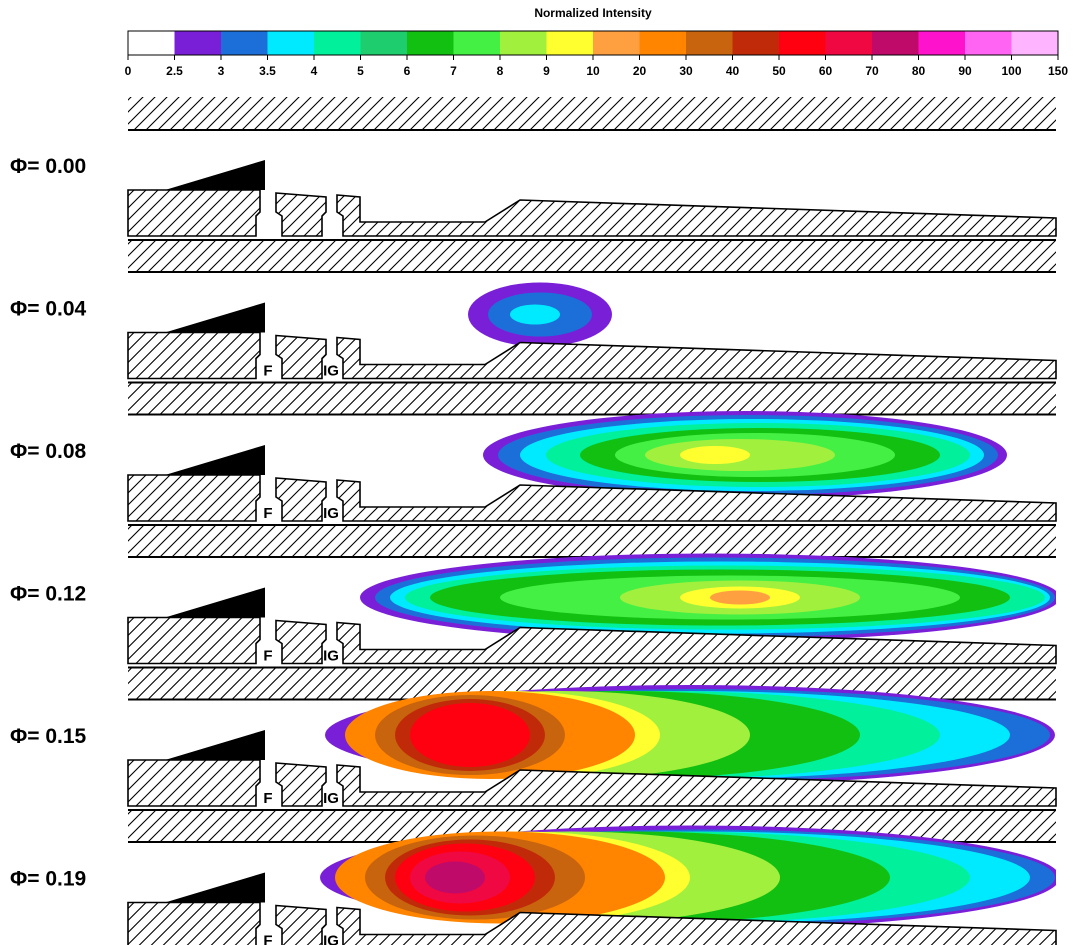 This screenshot has height=945, width=1075. I want to click on colorbar-title: Normalized Intensity, so click(593, 13).